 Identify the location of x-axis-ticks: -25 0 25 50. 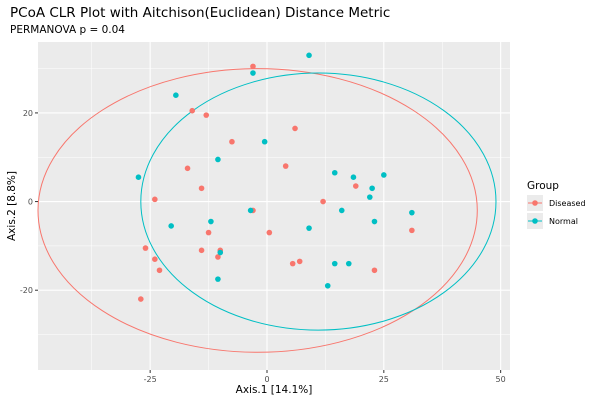
(325, 377).